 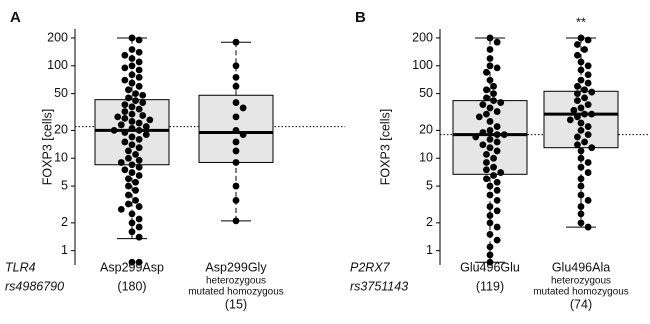 What do you see at coordinates (20, 267) in the screenshot?
I see `row-label: TLR4` at bounding box center [20, 267].